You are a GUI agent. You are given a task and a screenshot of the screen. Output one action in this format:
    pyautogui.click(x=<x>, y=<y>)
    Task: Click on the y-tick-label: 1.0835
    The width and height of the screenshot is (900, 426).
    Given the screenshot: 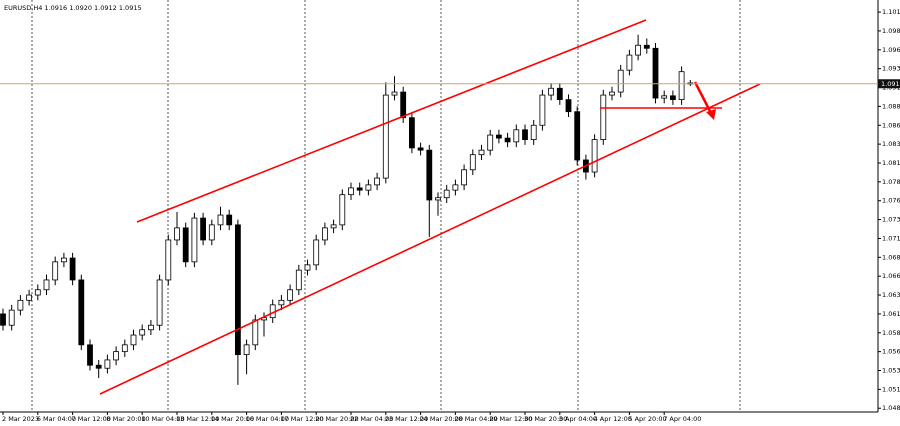 What is the action you would take?
    pyautogui.click(x=891, y=144)
    